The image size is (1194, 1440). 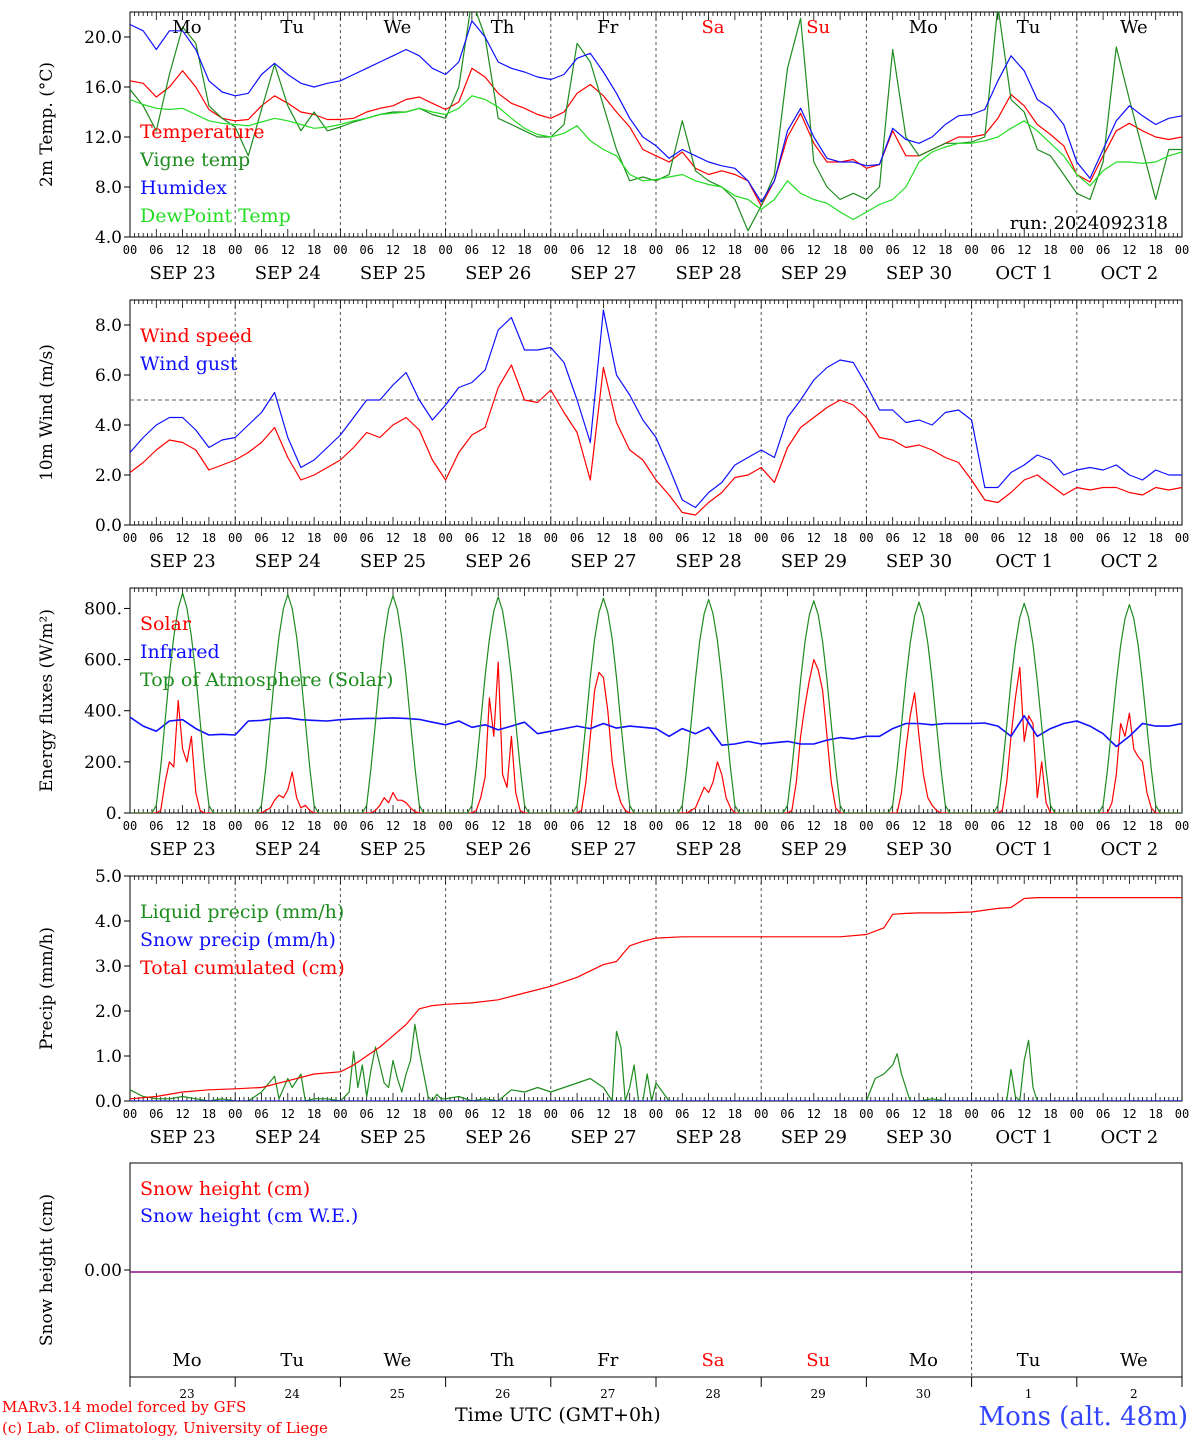 I want to click on y-axis-title: 2m Temp. (°C), so click(x=47, y=124).